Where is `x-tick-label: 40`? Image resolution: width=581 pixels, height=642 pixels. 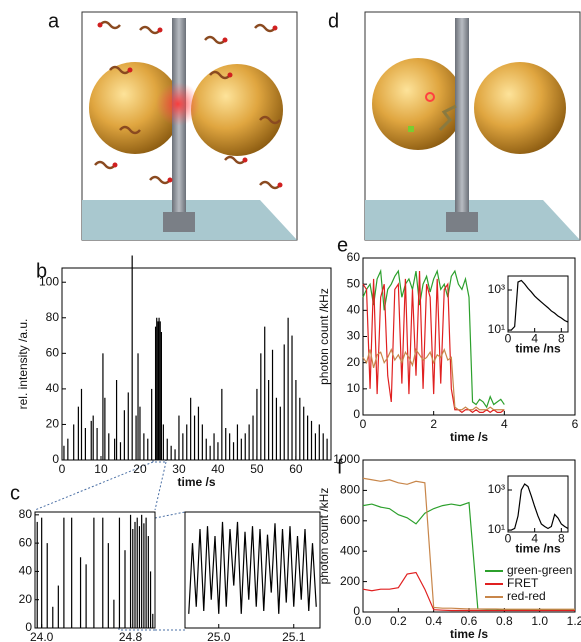
x-tick-label: 40 is located at coordinates (218, 469).